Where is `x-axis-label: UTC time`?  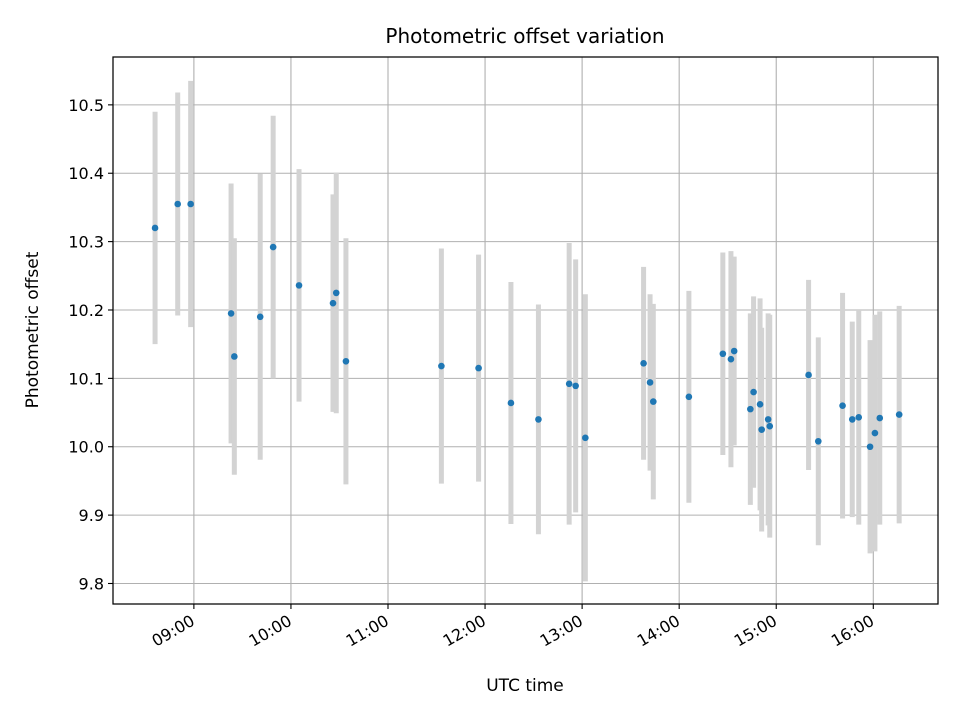 x-axis-label: UTC time is located at coordinates (525, 686).